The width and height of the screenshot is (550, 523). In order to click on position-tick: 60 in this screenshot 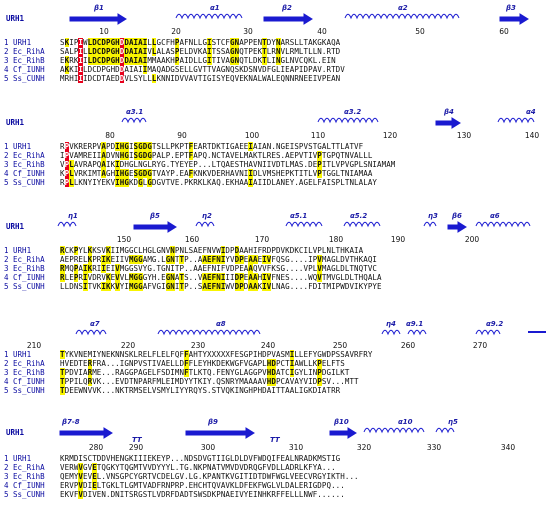, I will do `click(504, 31)`.